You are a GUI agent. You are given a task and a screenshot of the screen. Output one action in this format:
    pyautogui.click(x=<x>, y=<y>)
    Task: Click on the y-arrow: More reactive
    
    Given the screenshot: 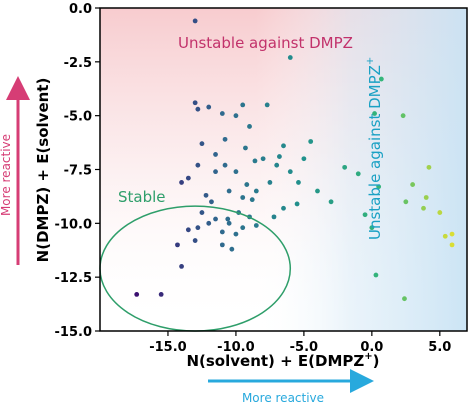 What is the action you would take?
    pyautogui.click(x=15, y=170)
    